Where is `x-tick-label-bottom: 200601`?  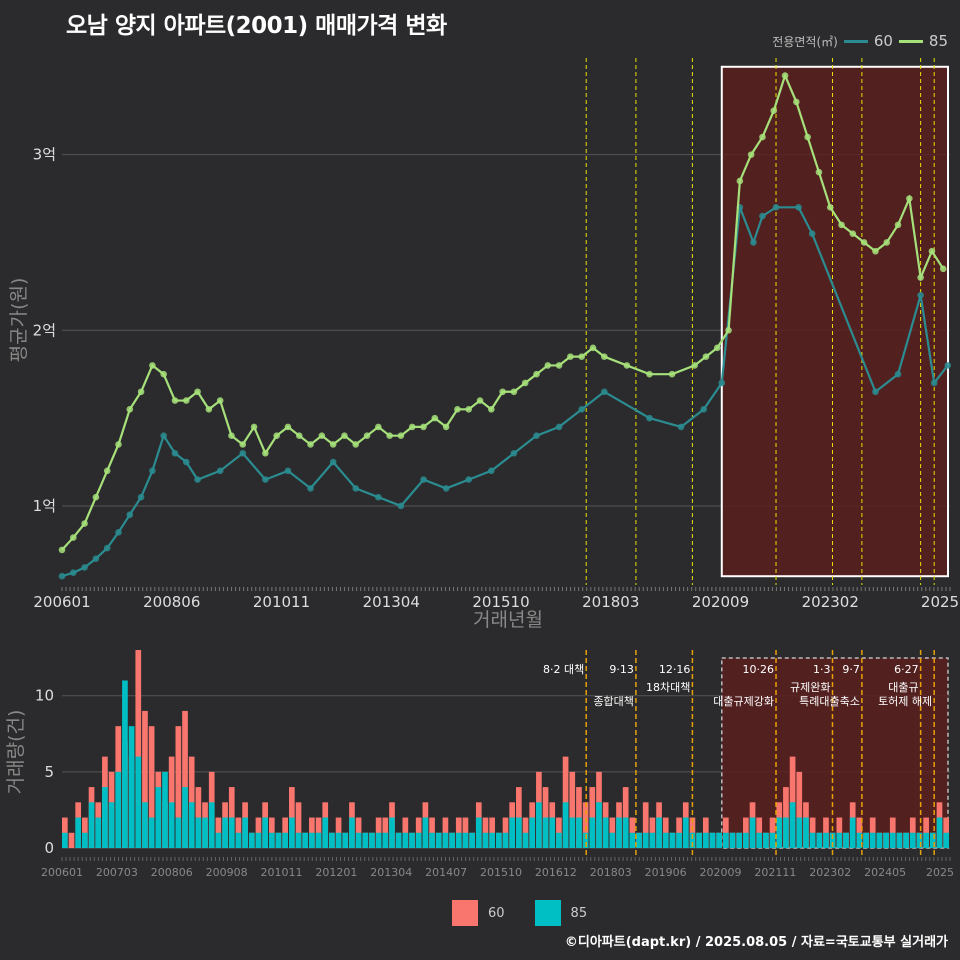 x-tick-label-bottom: 200601 is located at coordinates (62, 872).